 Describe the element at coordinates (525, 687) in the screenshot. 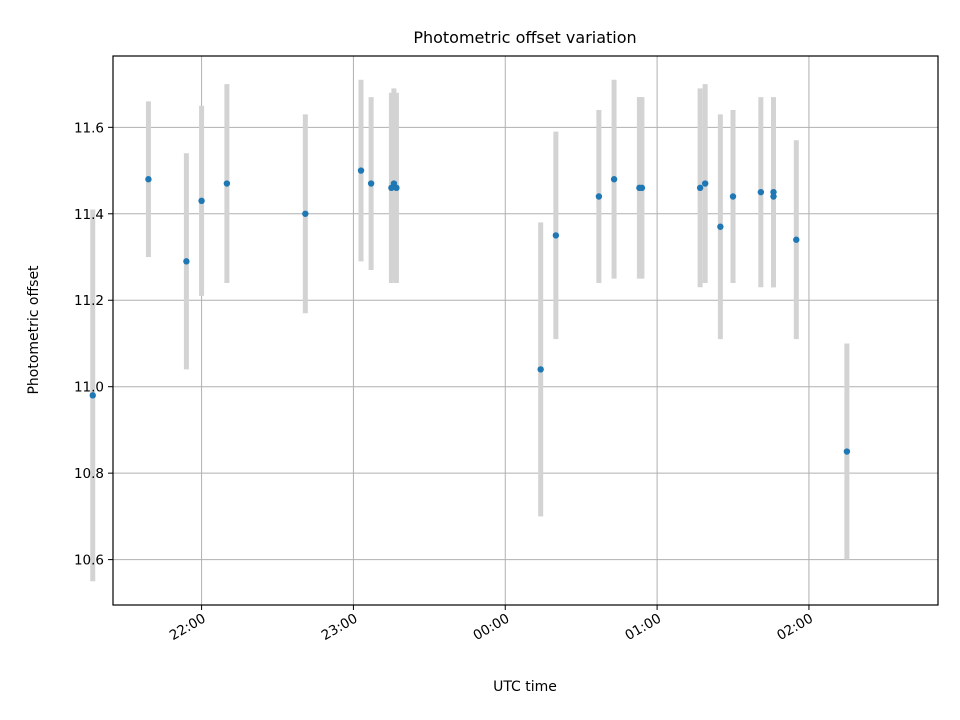

I see `x-axis-label: UTC time` at that location.